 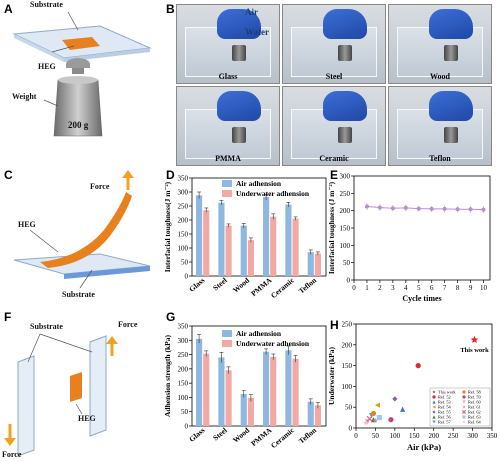 I want to click on photo-wood: Wood, so click(x=440, y=44).